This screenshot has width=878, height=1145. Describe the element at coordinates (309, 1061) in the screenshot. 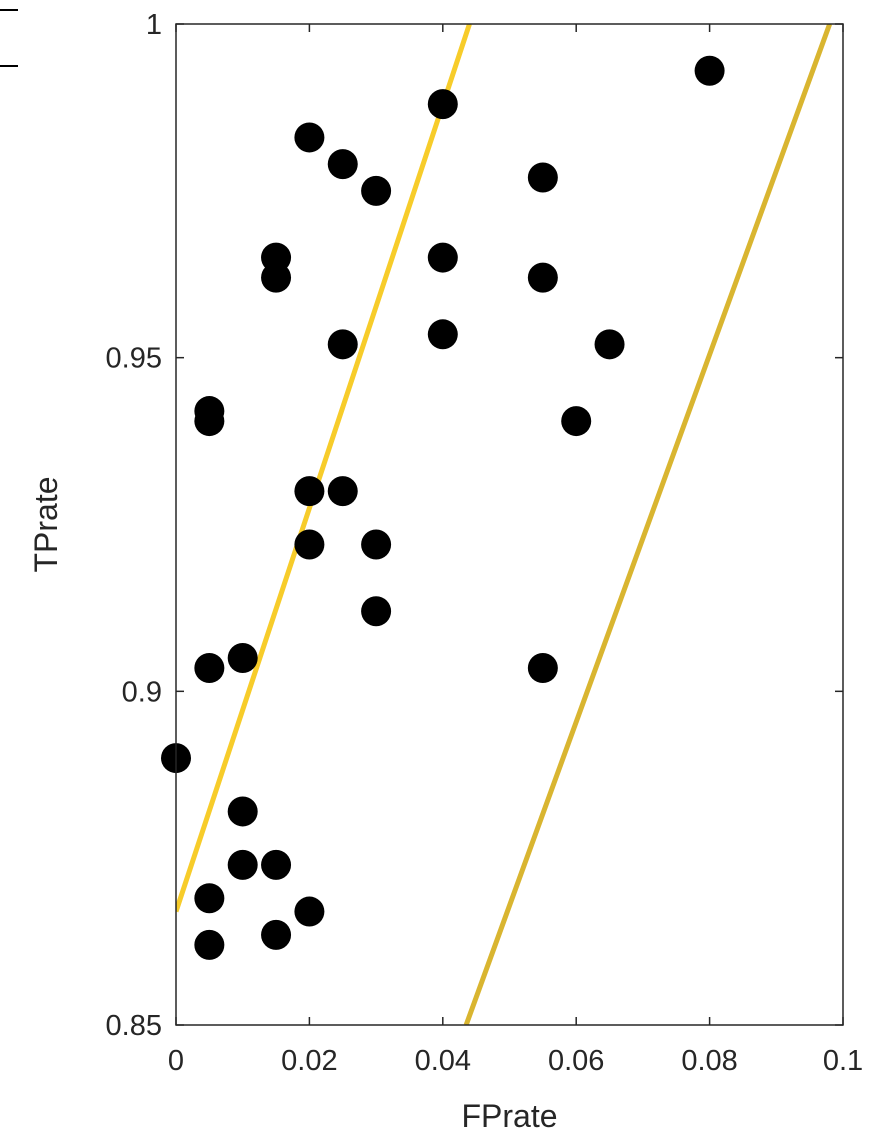

I see `x-tick-label: 0.02` at that location.